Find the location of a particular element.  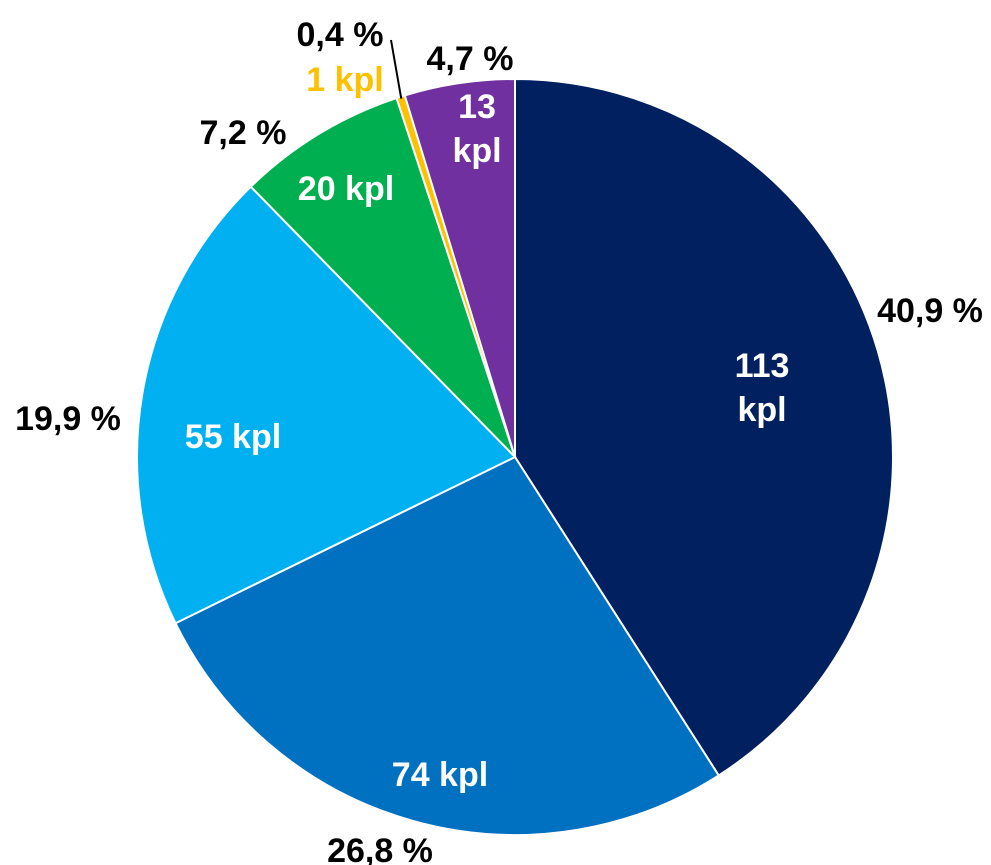

slice-count-label: 20 kpl is located at coordinates (346, 189).